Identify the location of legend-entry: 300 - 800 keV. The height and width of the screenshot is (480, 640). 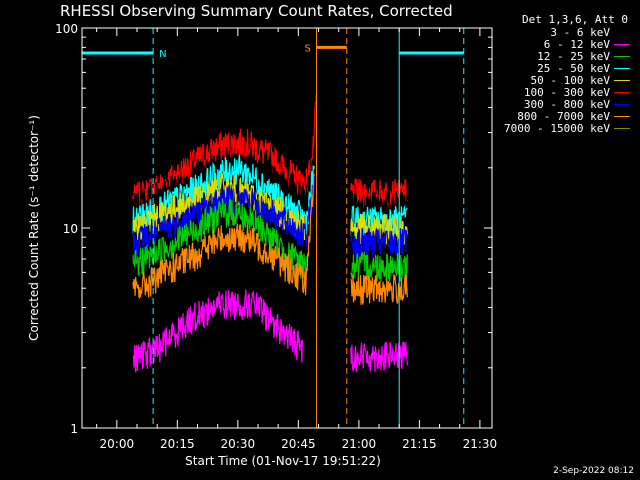
(558, 104).